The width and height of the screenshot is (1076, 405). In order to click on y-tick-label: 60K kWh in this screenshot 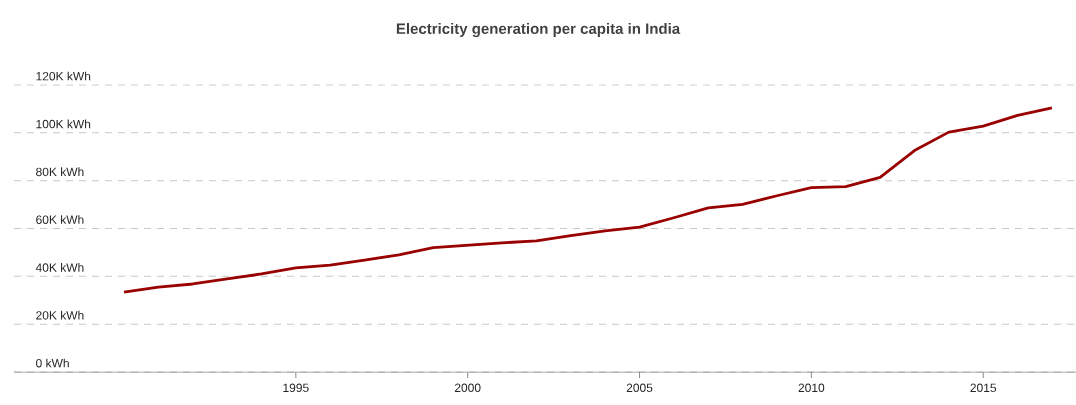, I will do `click(60, 219)`.